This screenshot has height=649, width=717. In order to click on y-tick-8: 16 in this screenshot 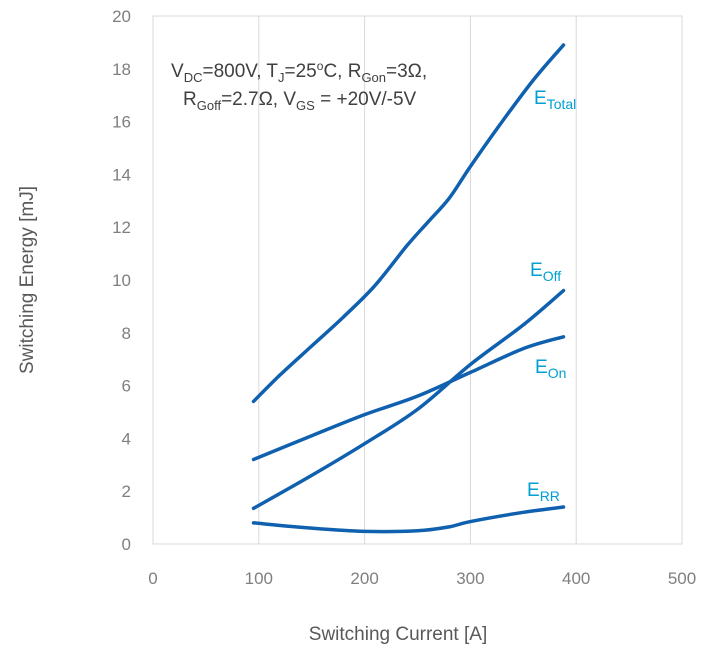, I will do `click(121, 122)`.